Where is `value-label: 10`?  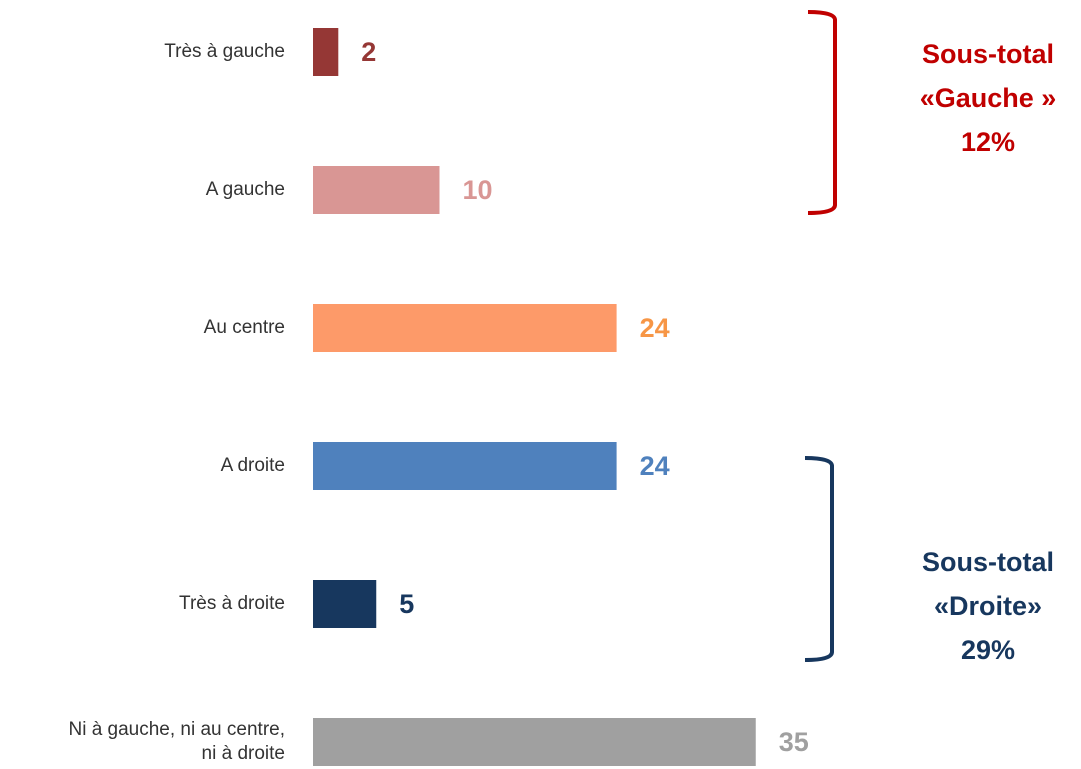 value-label: 10 is located at coordinates (478, 190).